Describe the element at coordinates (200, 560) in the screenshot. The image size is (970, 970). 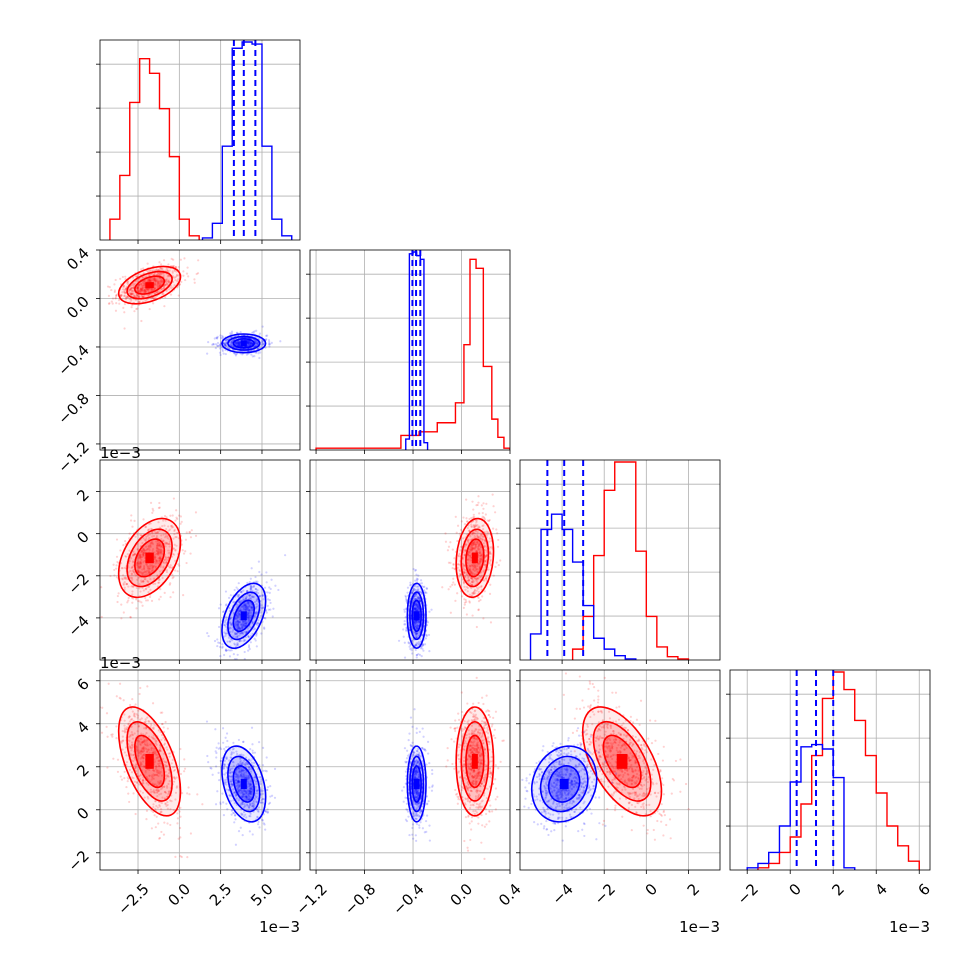
I see `grid-lines` at that location.